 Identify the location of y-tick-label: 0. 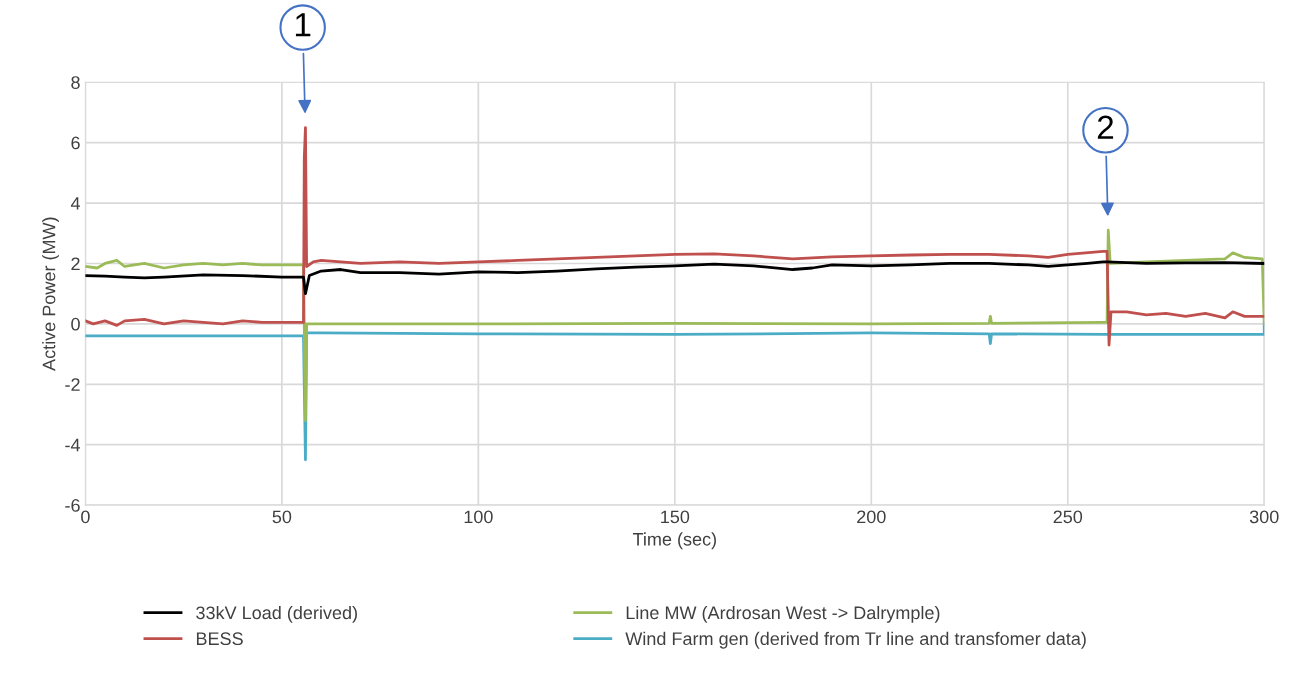
(75, 324).